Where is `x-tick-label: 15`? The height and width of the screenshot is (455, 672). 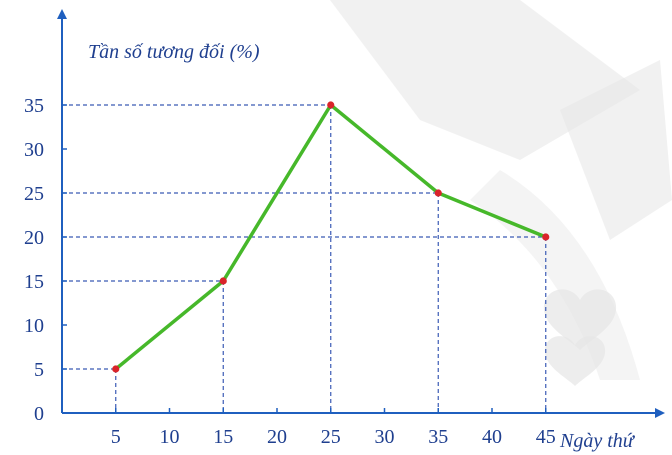 x-tick-label: 15 is located at coordinates (223, 437).